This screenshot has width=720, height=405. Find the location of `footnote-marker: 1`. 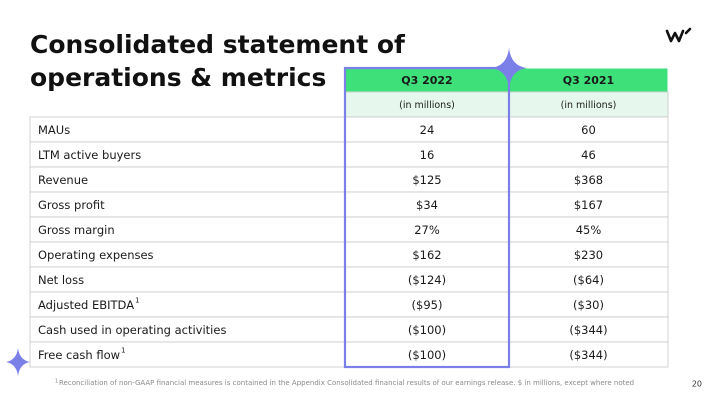

footnote-marker: 1 is located at coordinates (56, 382).